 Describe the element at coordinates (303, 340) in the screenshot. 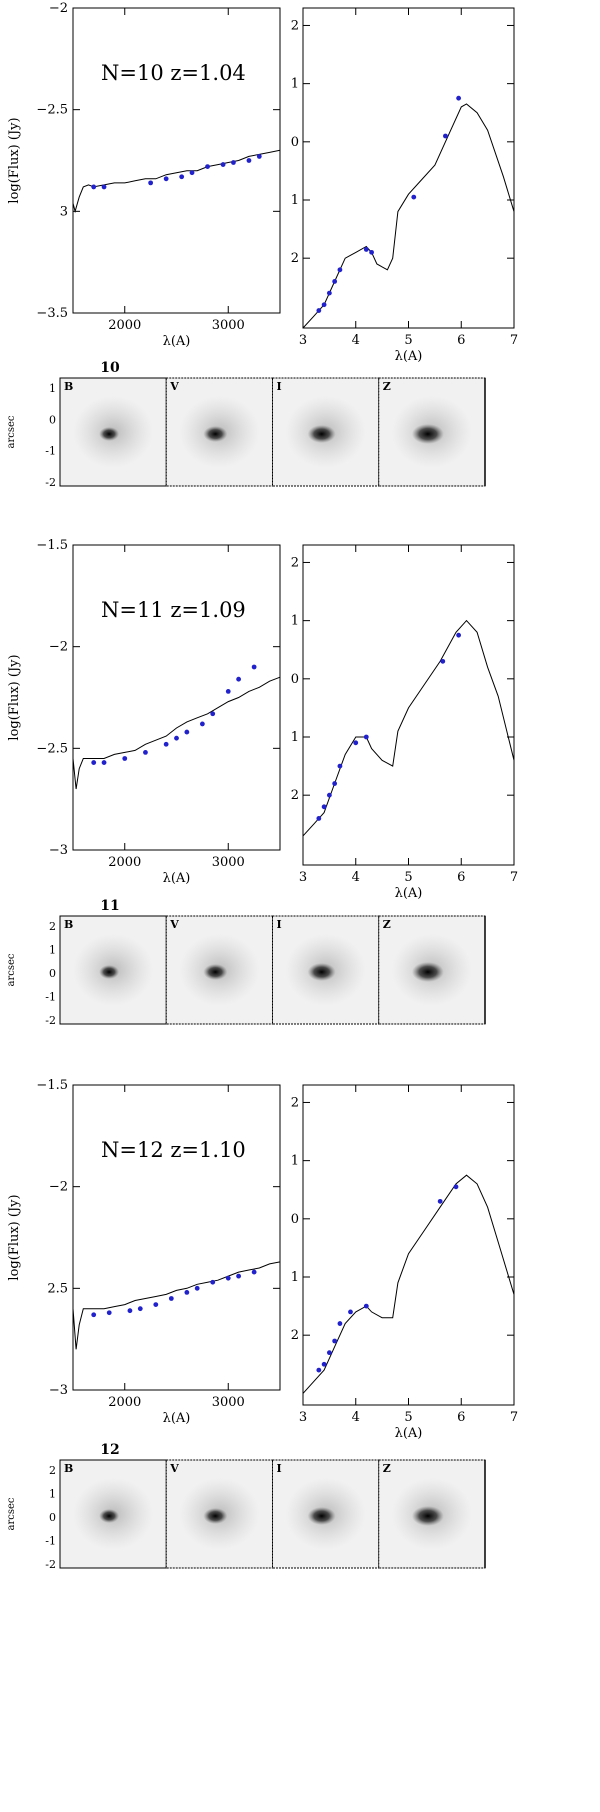

I see `x-tick-label: 3` at that location.